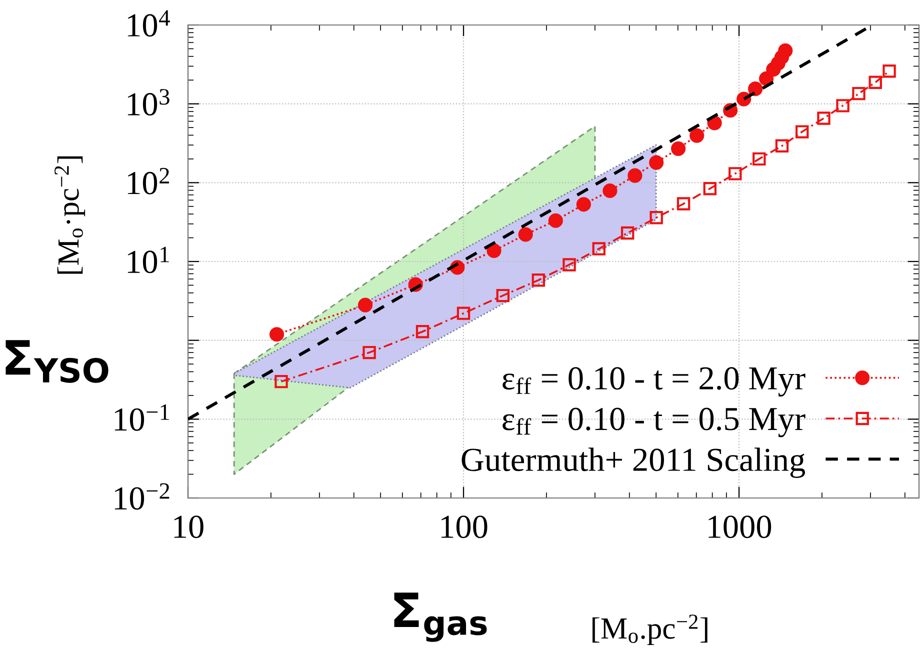 Image resolution: width=924 pixels, height=661 pixels. What do you see at coordinates (650, 630) in the screenshot?
I see `text: [M$_{o}$.pc$^{−2}$]` at bounding box center [650, 630].